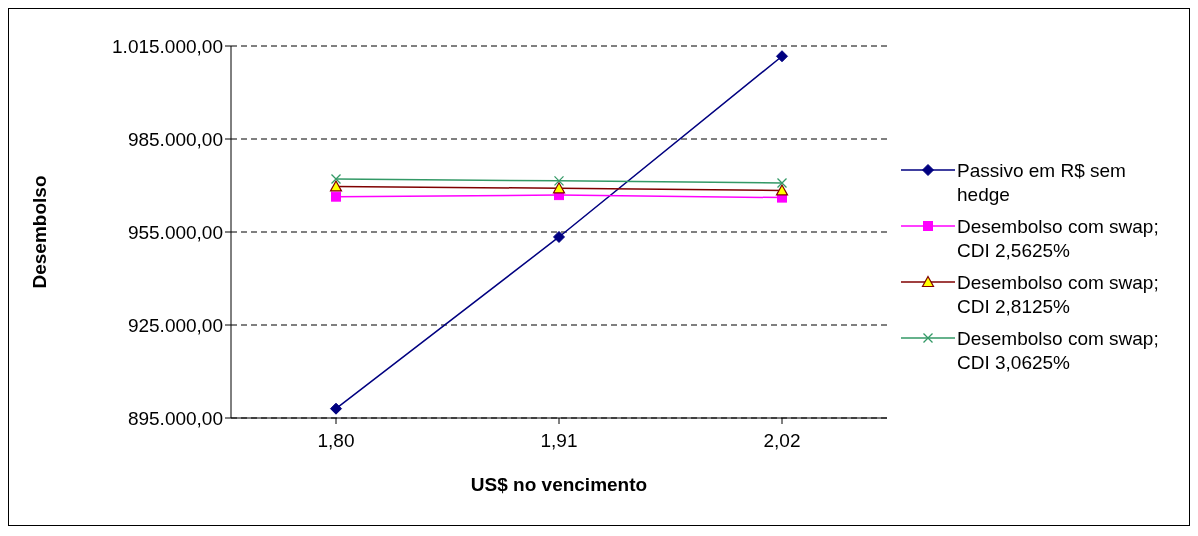  I want to click on y-axis-title: Desembolso, so click(39, 232).